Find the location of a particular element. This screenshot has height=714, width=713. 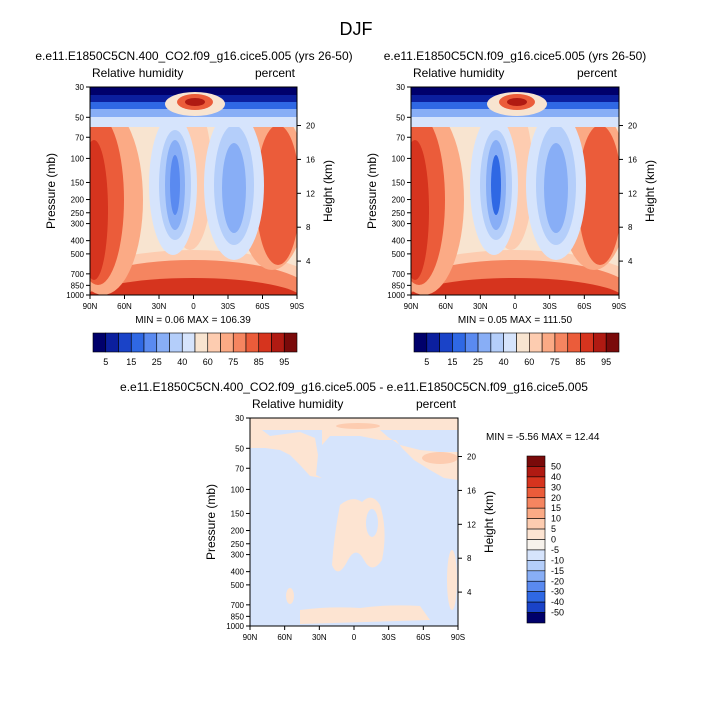

panel-1-field is located at coordinates (193, 191).